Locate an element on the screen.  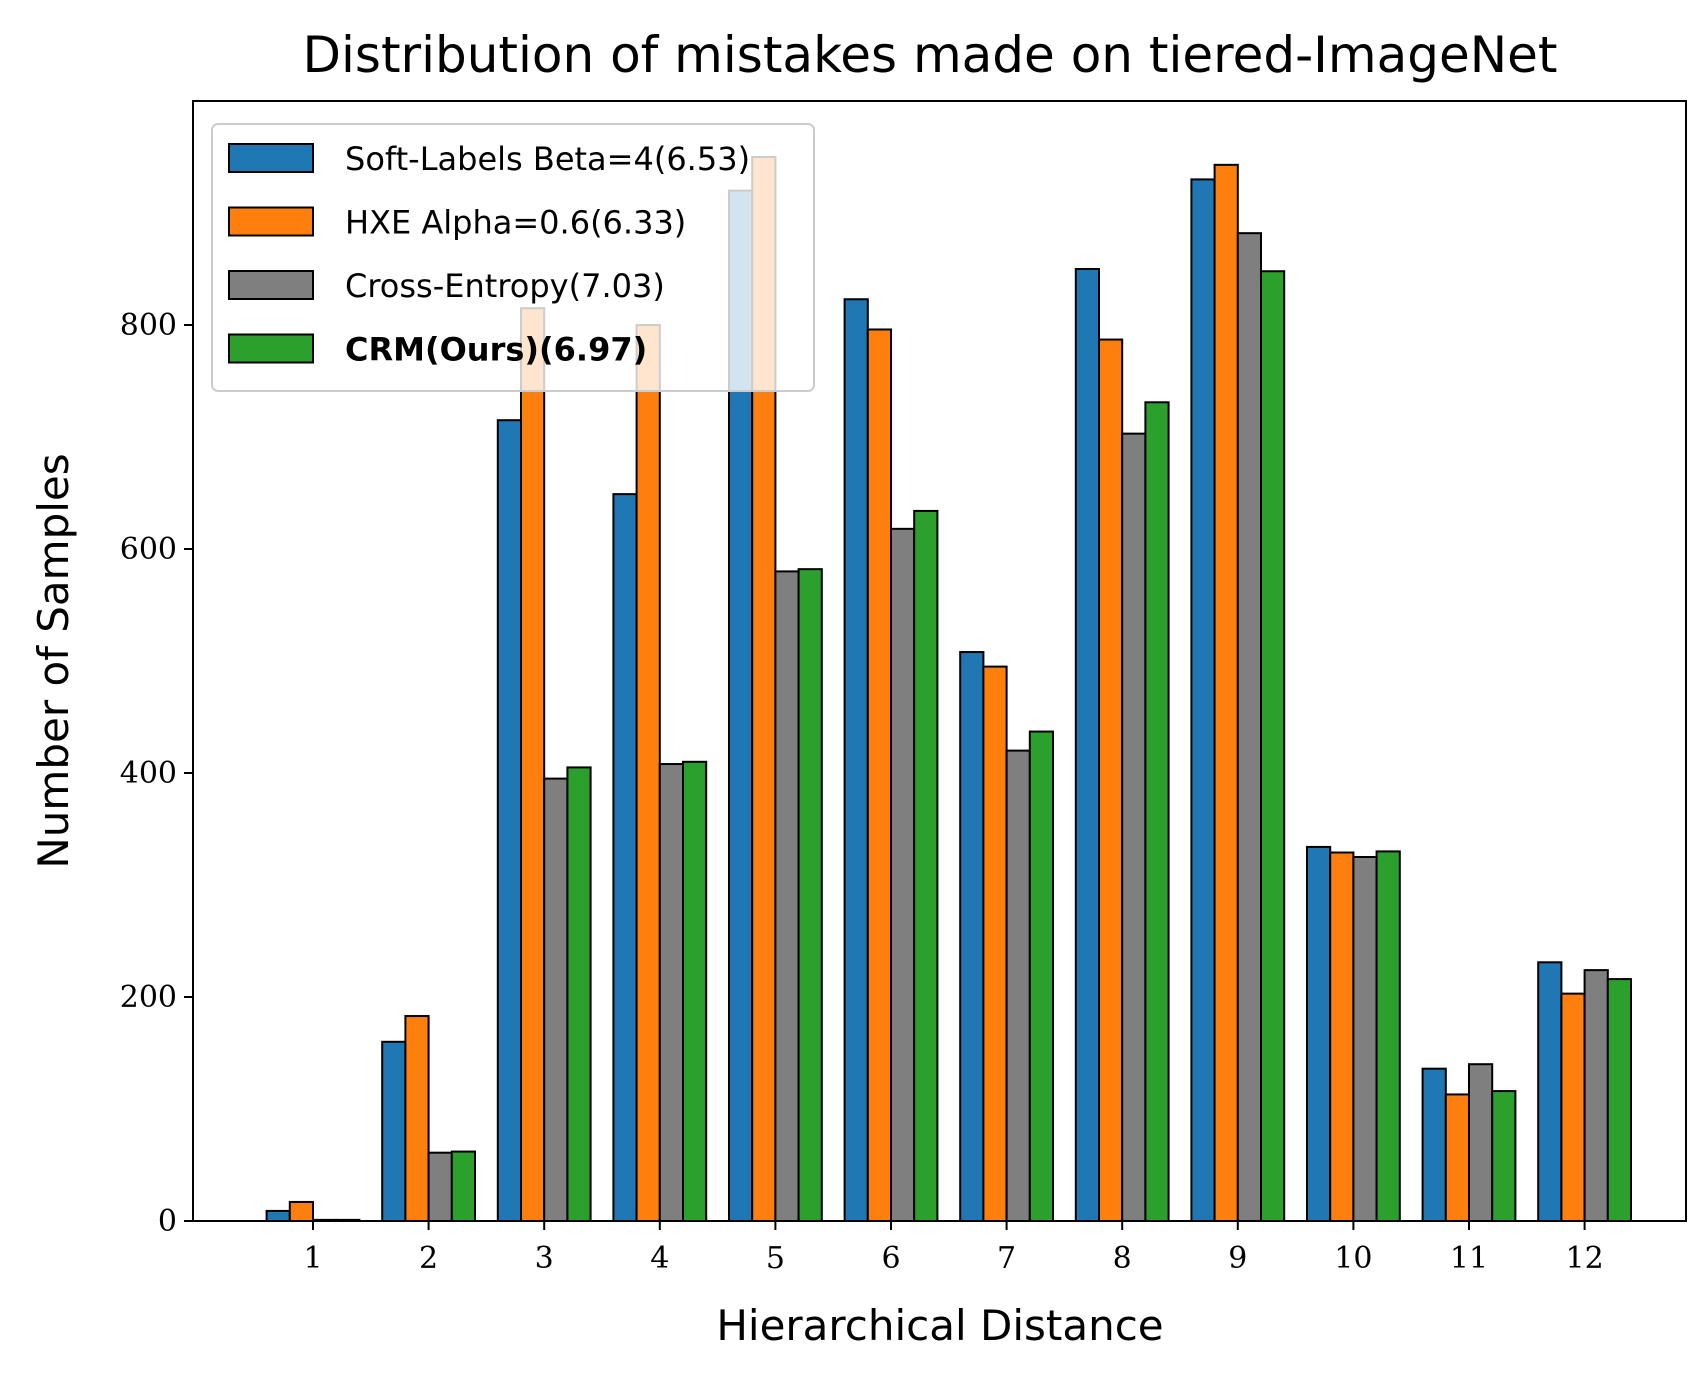
x-tick-label: 4 is located at coordinates (659, 1258).